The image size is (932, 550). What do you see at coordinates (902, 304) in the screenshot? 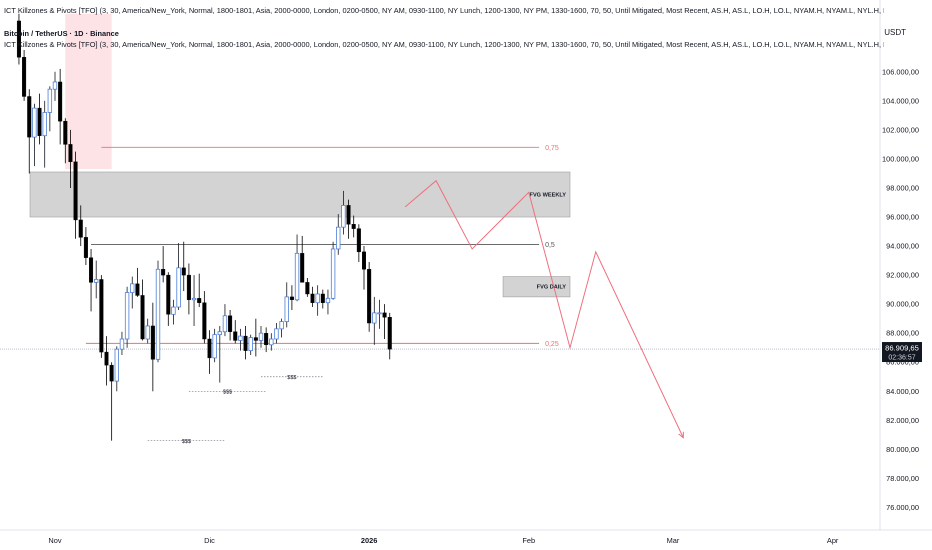
I see `price-tick-7: 90.000,00` at bounding box center [902, 304].